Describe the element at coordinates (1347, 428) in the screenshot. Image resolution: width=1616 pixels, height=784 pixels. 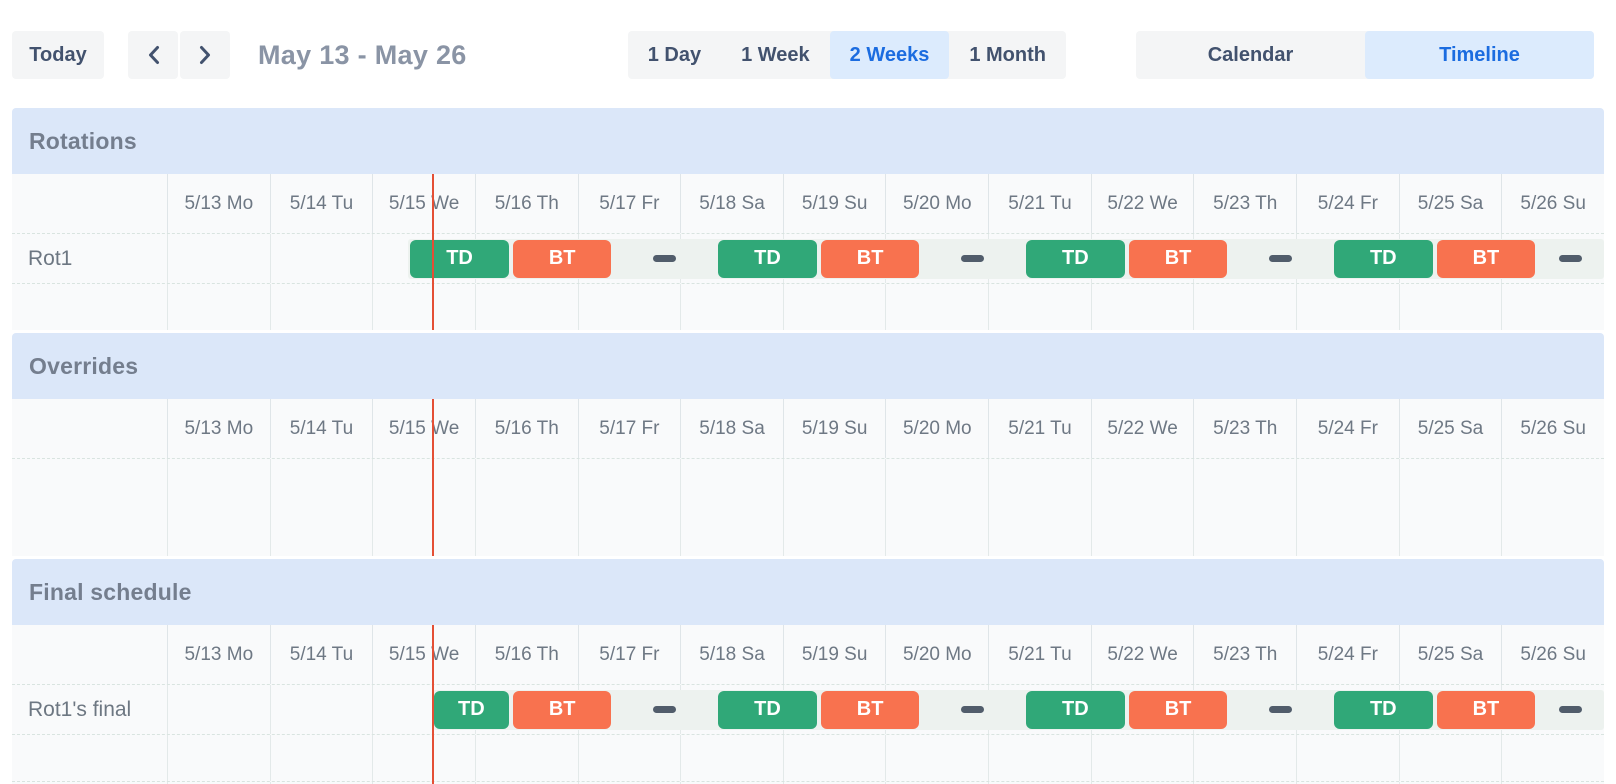
I see `date-cell: 5/24 Fr` at that location.